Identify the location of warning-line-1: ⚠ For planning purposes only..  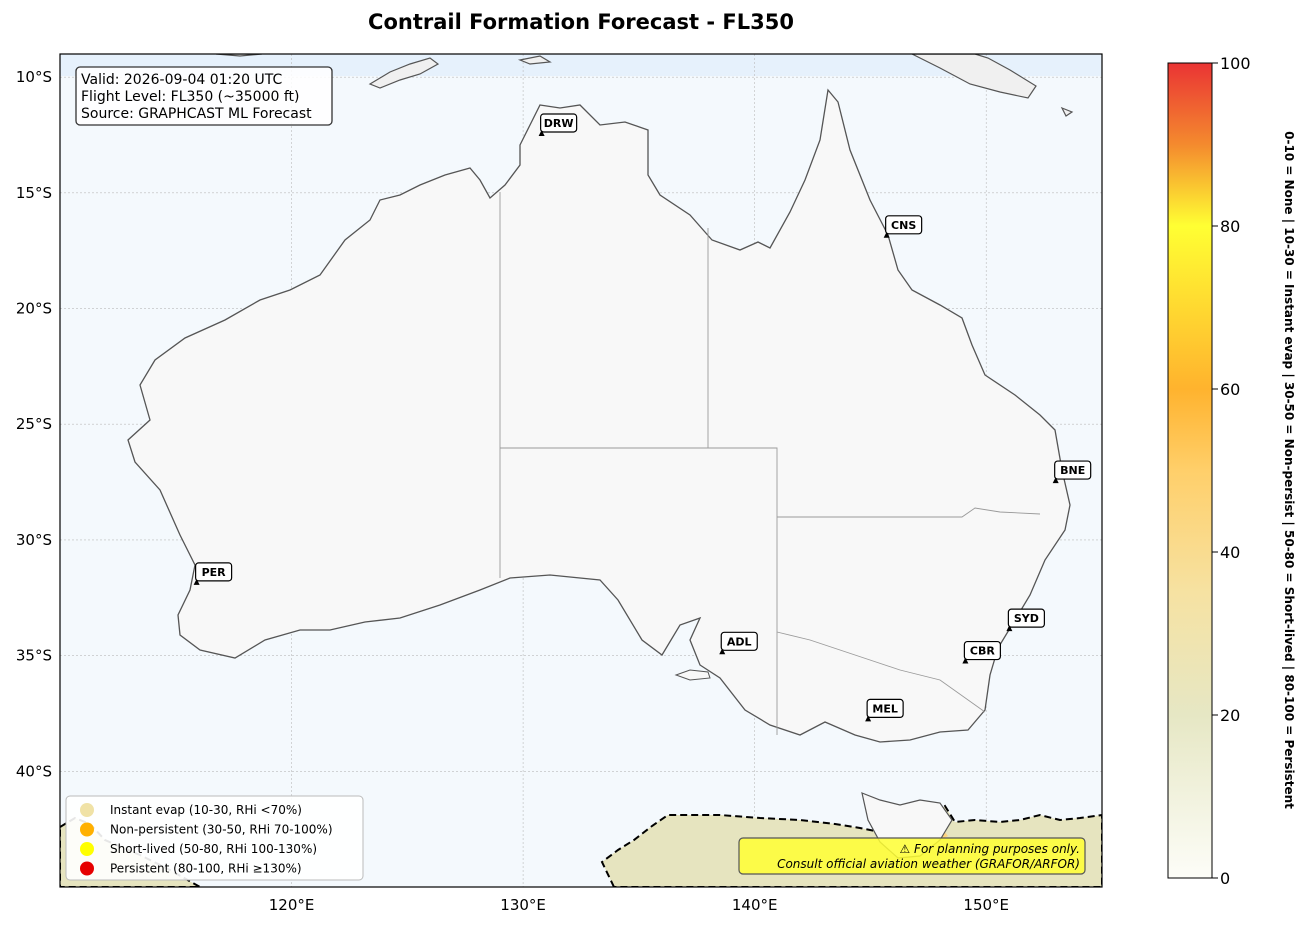
(990, 849).